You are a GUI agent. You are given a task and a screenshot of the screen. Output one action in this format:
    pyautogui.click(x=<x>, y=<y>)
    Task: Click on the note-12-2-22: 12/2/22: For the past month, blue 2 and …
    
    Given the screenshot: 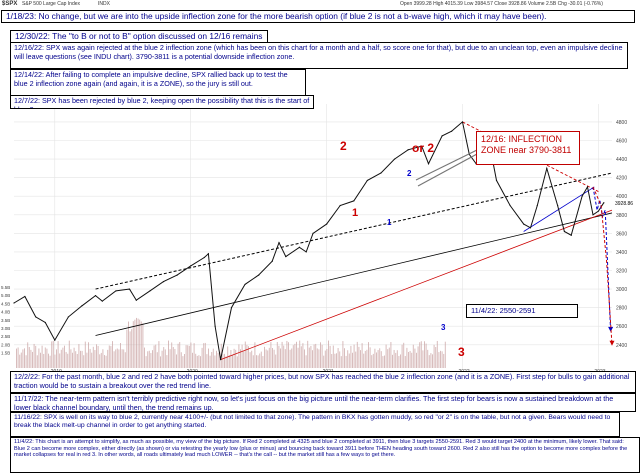 What is the action you would take?
    pyautogui.click(x=323, y=382)
    